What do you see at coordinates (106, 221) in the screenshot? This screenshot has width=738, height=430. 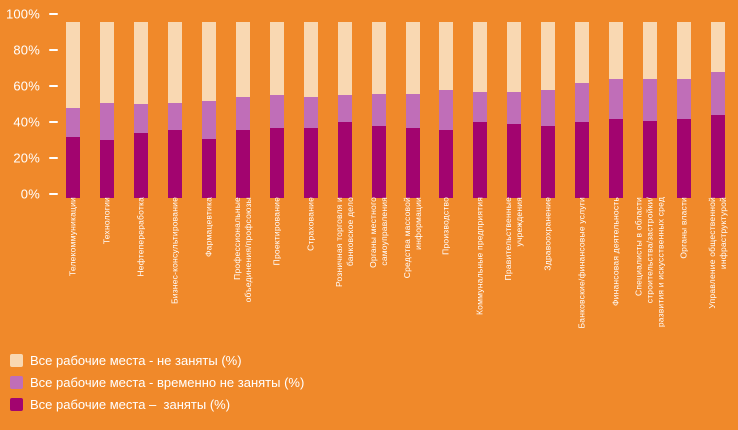 I see `x-axis-label: Технологии` at bounding box center [106, 221].